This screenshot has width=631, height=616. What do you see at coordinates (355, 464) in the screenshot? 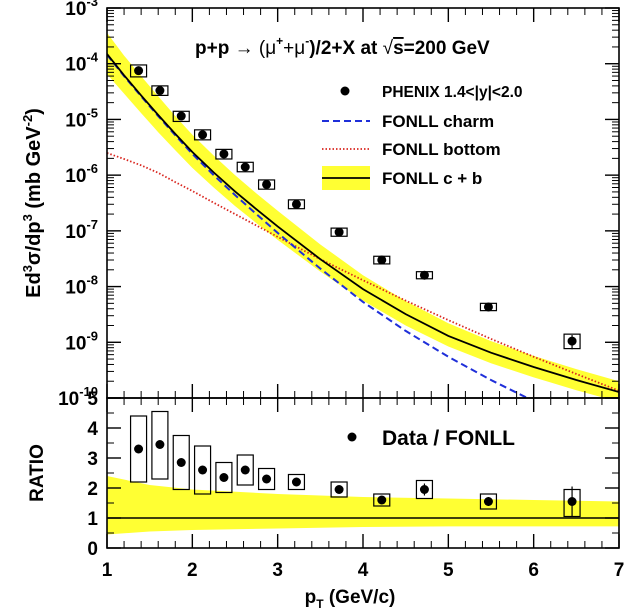
I see `ratio-data-points` at bounding box center [355, 464].